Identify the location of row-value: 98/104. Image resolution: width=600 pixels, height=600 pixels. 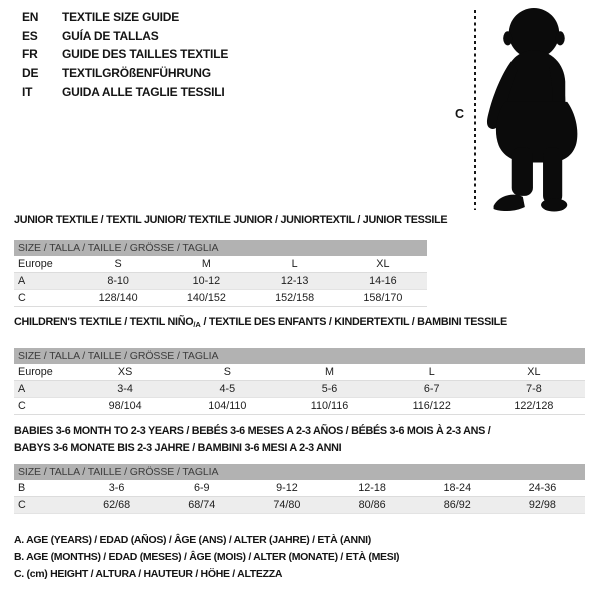
(125, 406).